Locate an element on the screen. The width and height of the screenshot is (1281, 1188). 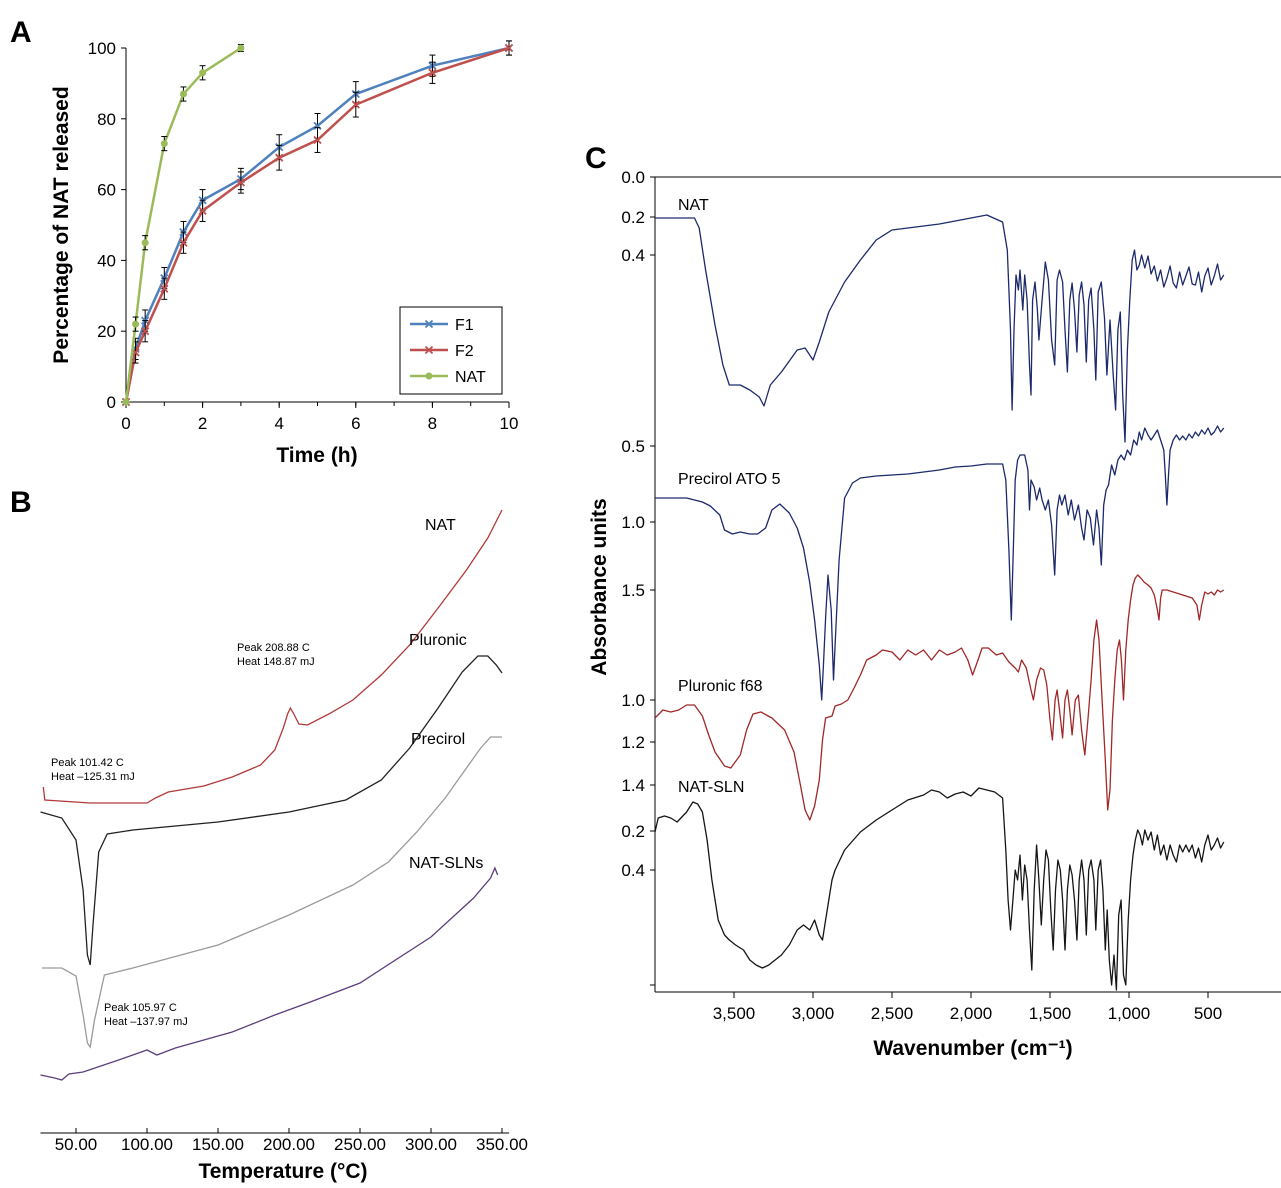
ftir-x-axis-title: Wavenumber (cm⁻¹) is located at coordinates (972, 1048).